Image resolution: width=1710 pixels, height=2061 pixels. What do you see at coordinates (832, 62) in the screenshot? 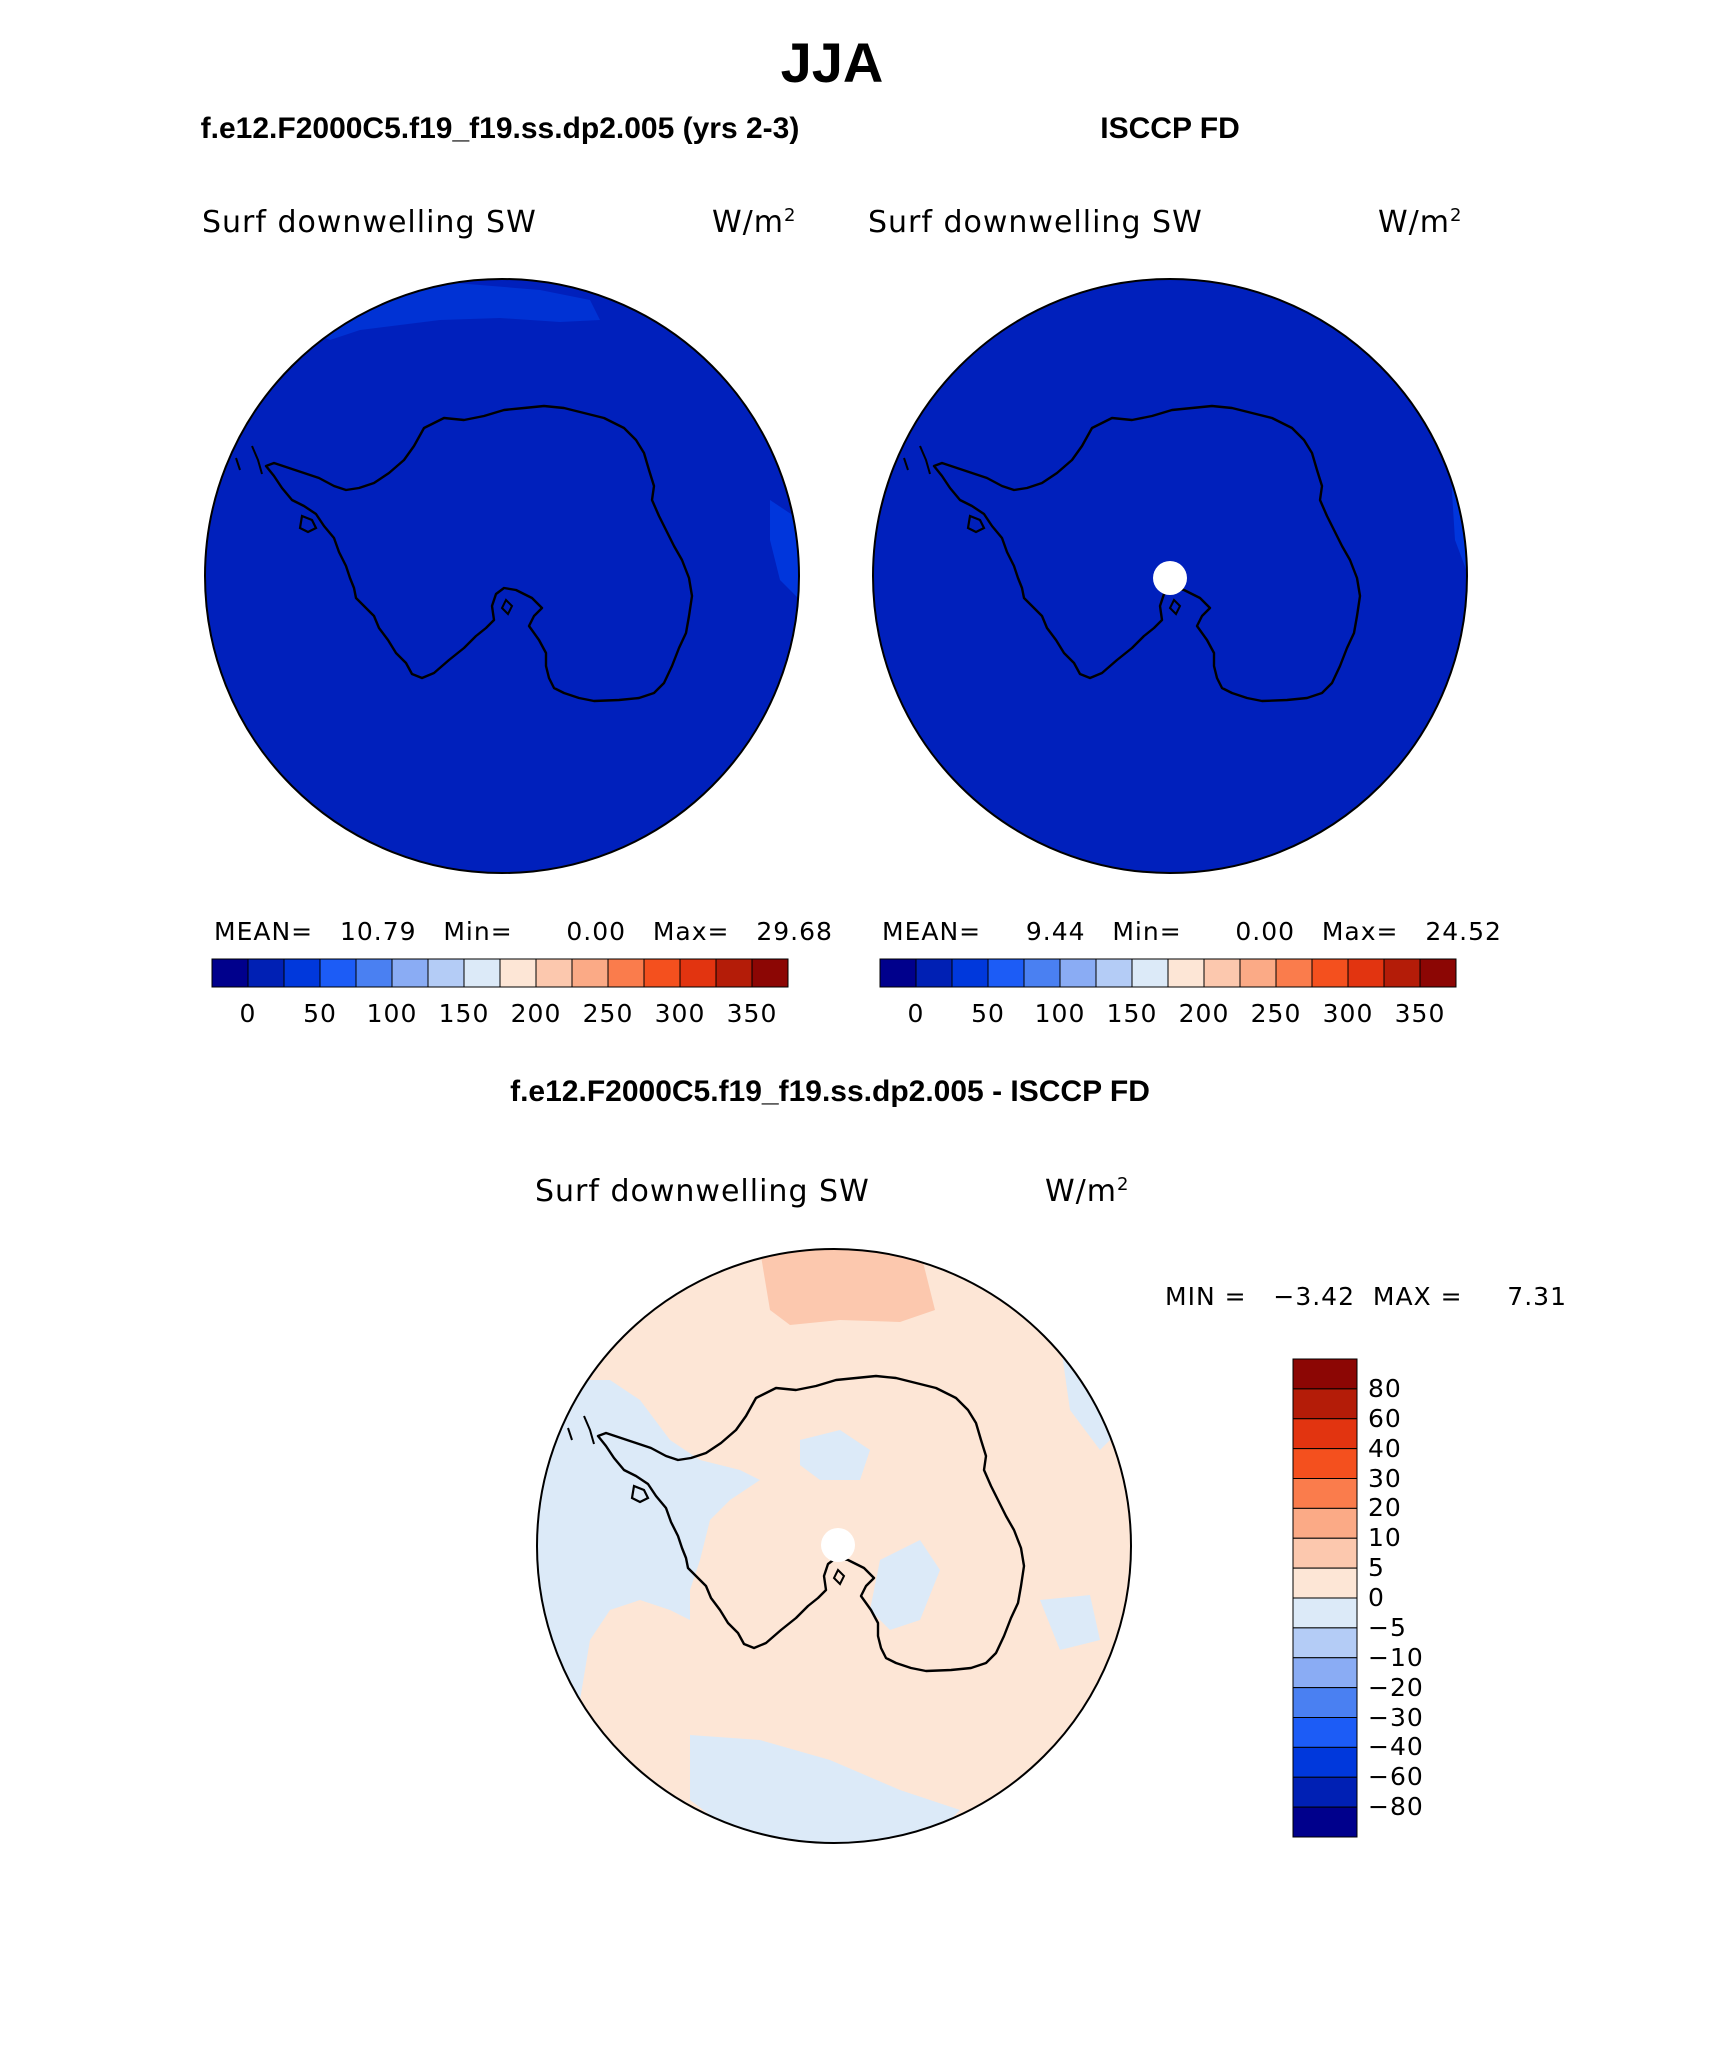
I see `main-title: JJA` at bounding box center [832, 62].